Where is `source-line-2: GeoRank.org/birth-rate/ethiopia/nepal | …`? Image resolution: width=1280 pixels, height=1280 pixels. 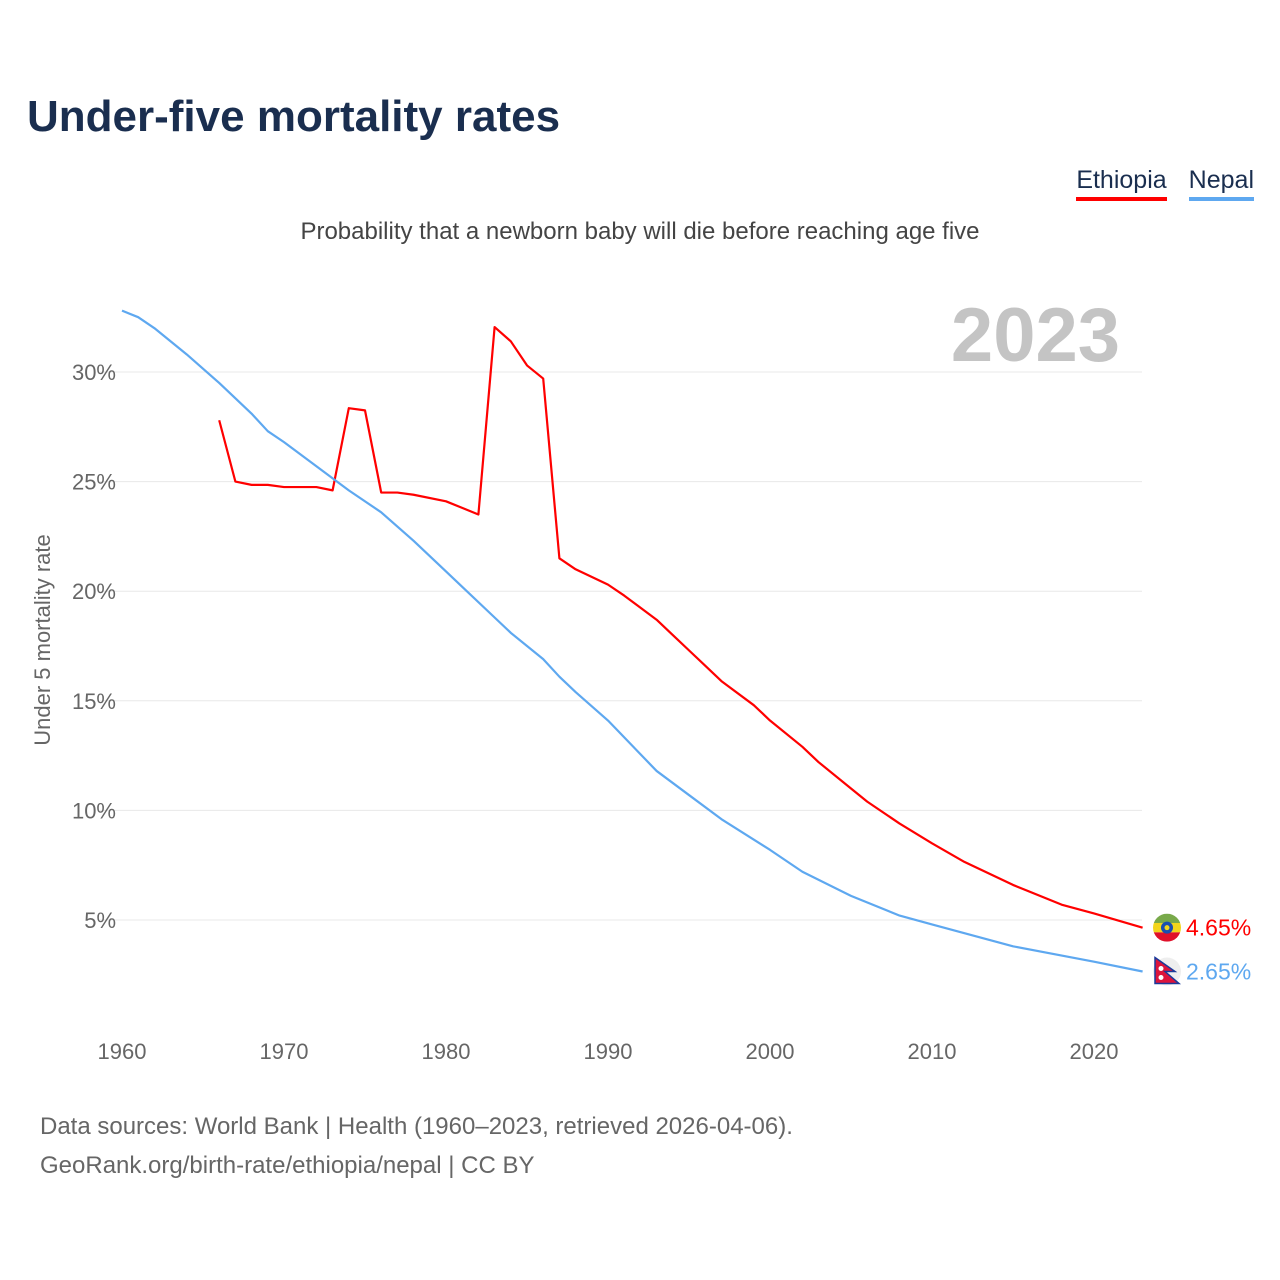 source-line-2: GeoRank.org/birth-rate/ethiopia/nepal | … is located at coordinates (287, 1165).